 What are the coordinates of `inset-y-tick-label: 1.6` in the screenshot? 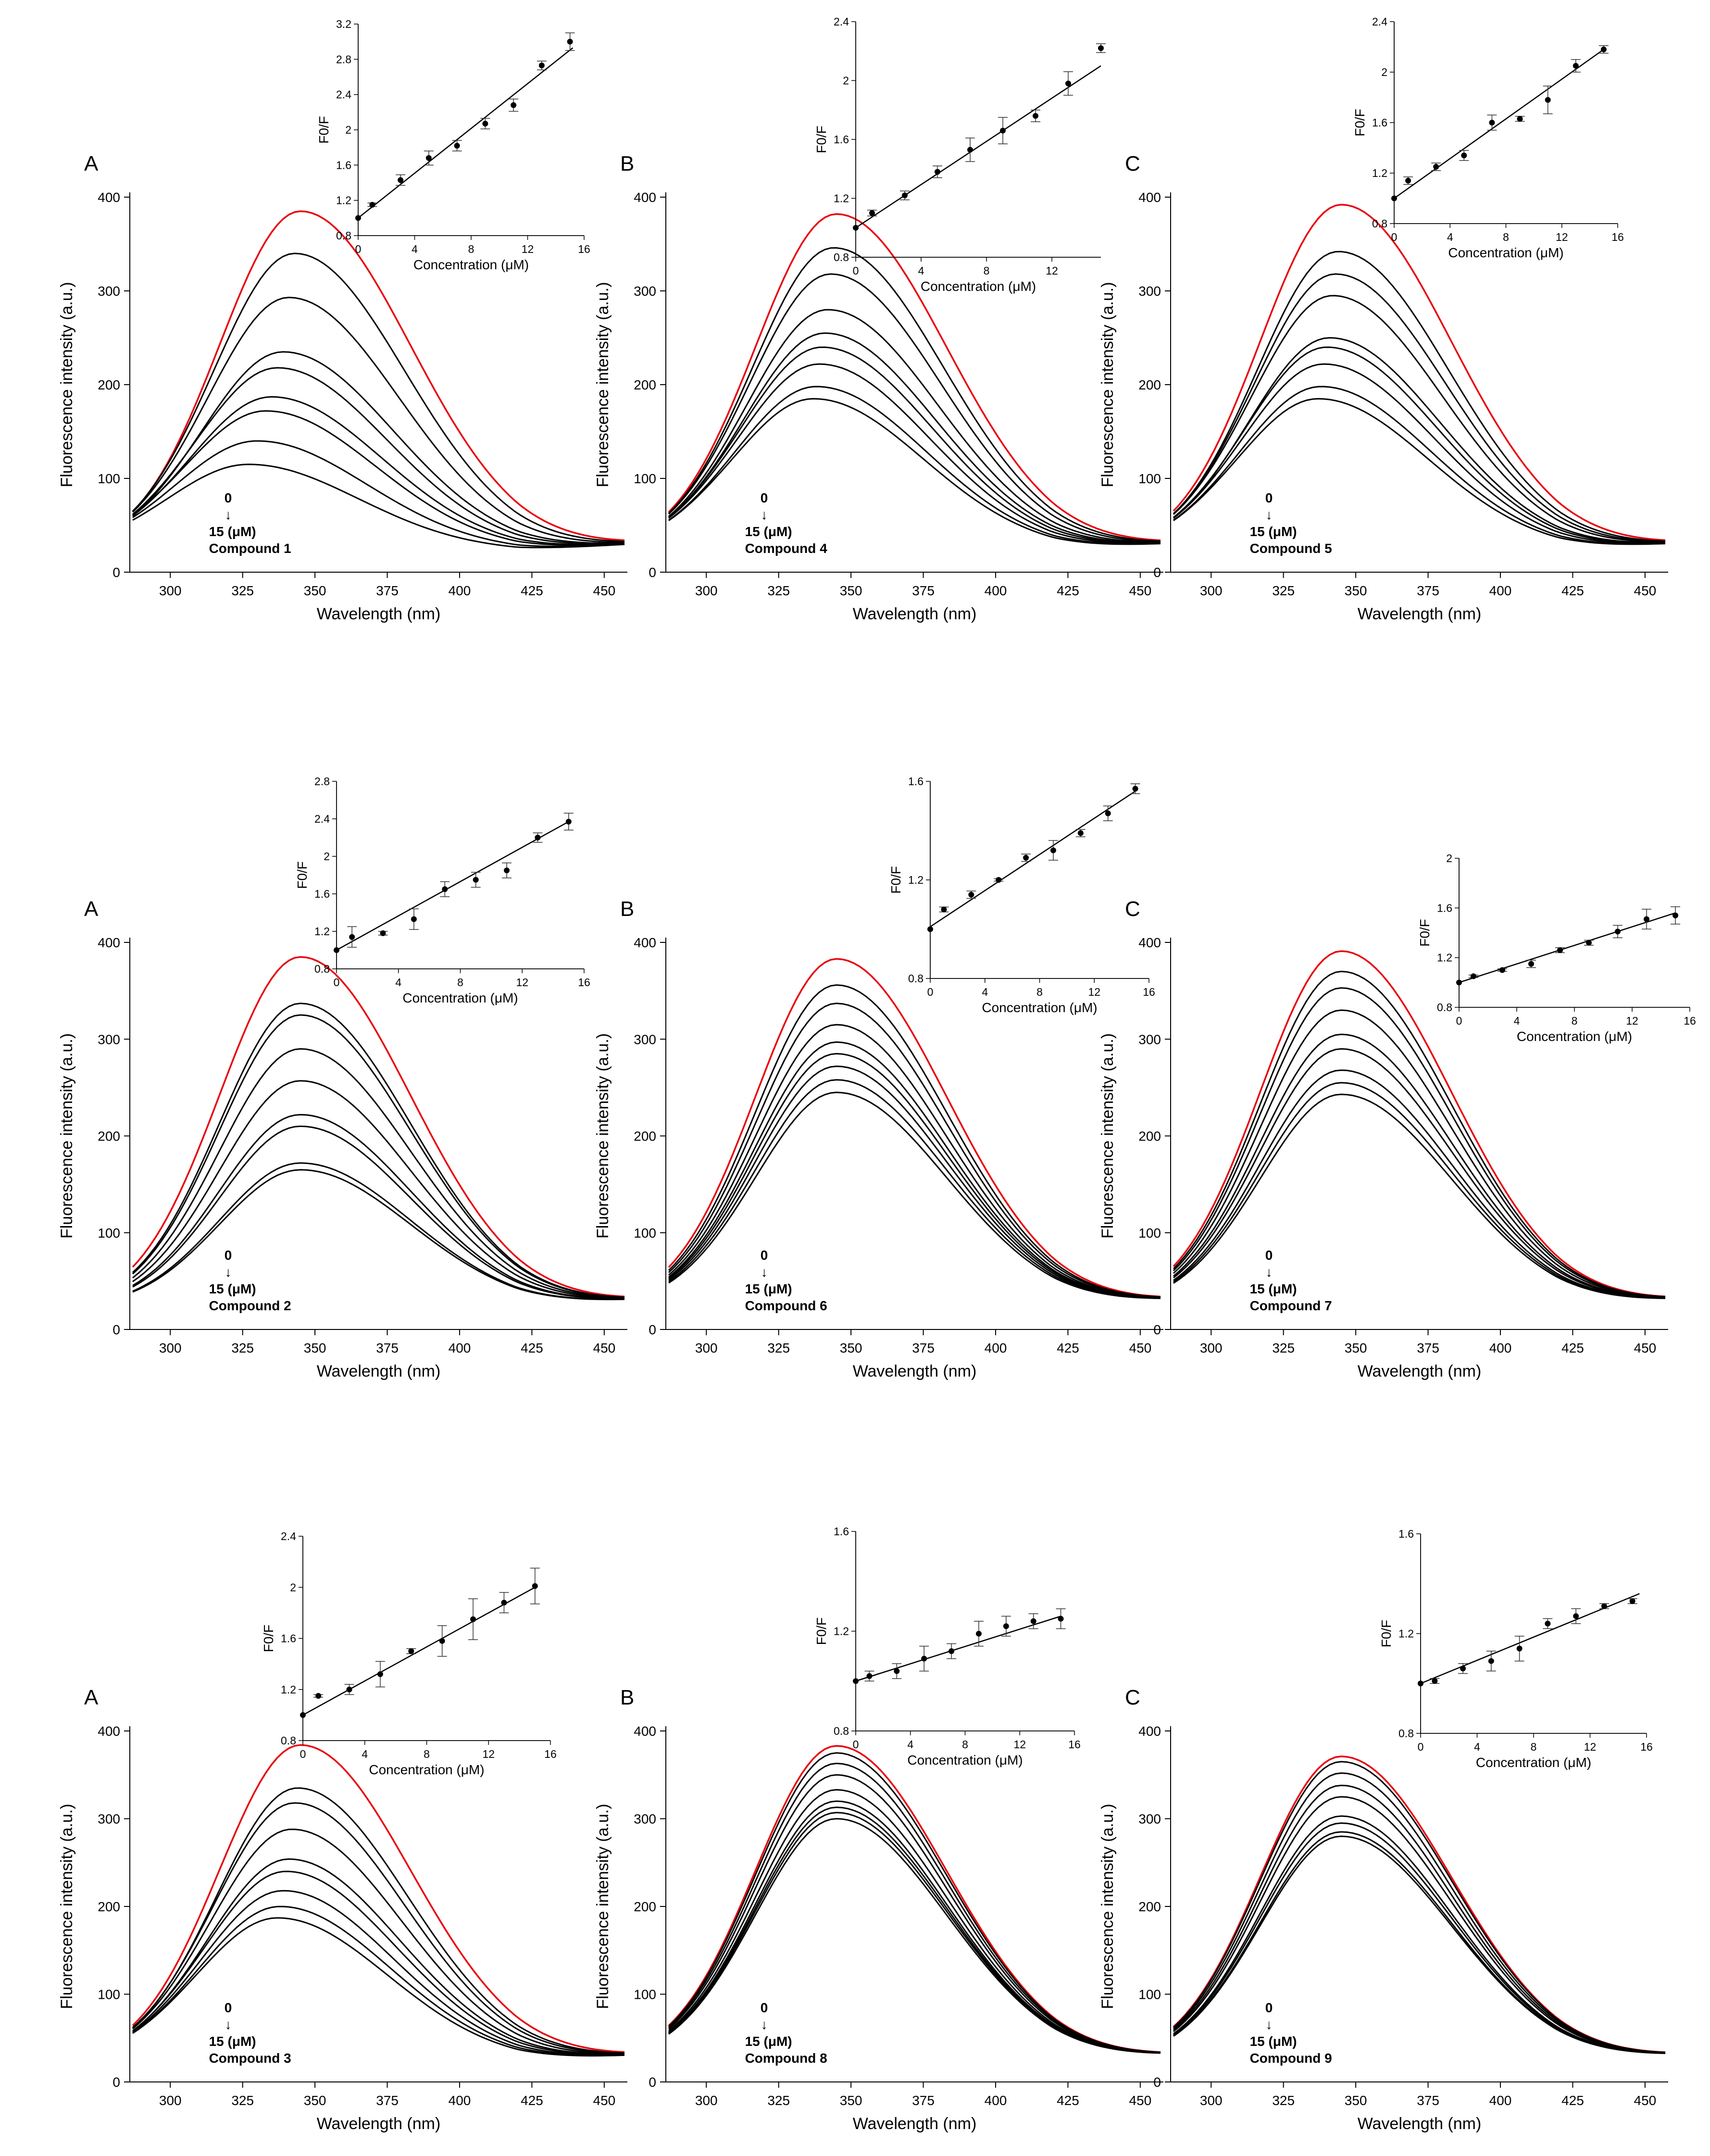 It's located at (1444, 908).